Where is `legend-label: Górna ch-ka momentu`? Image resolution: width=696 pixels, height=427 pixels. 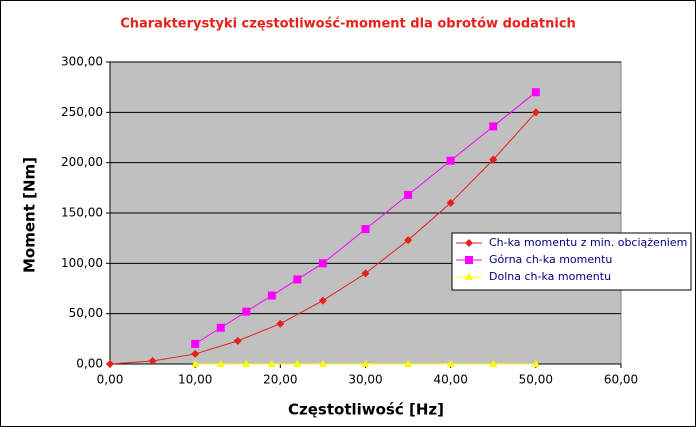
legend-label: Górna ch-ka momentu is located at coordinates (550, 259).